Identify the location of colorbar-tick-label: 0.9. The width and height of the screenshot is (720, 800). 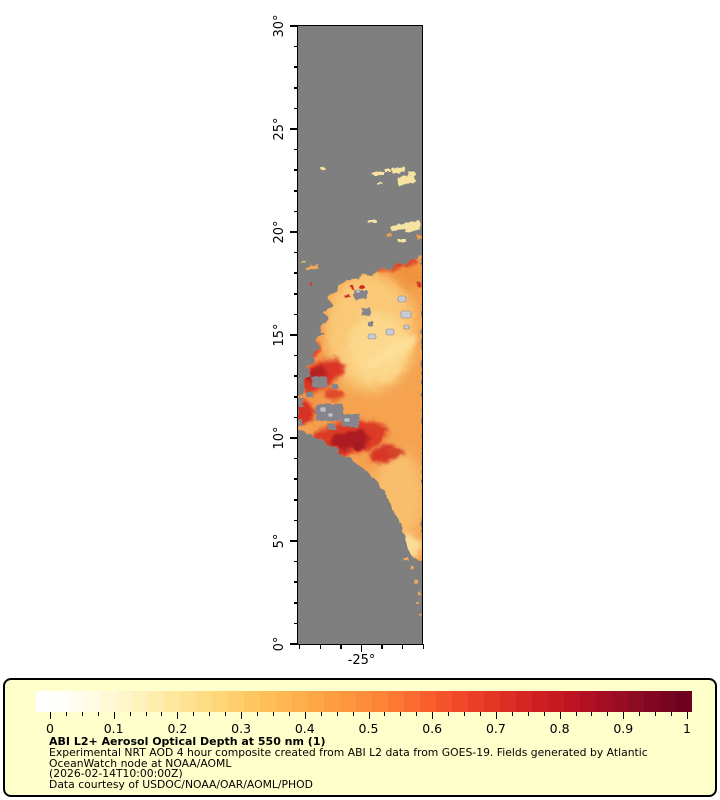
(623, 728).